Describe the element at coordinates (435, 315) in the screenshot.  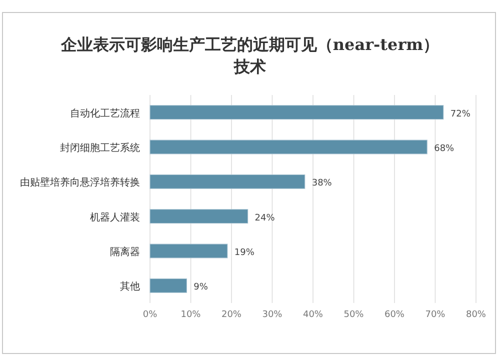
I see `x-tick-label: 70%` at that location.